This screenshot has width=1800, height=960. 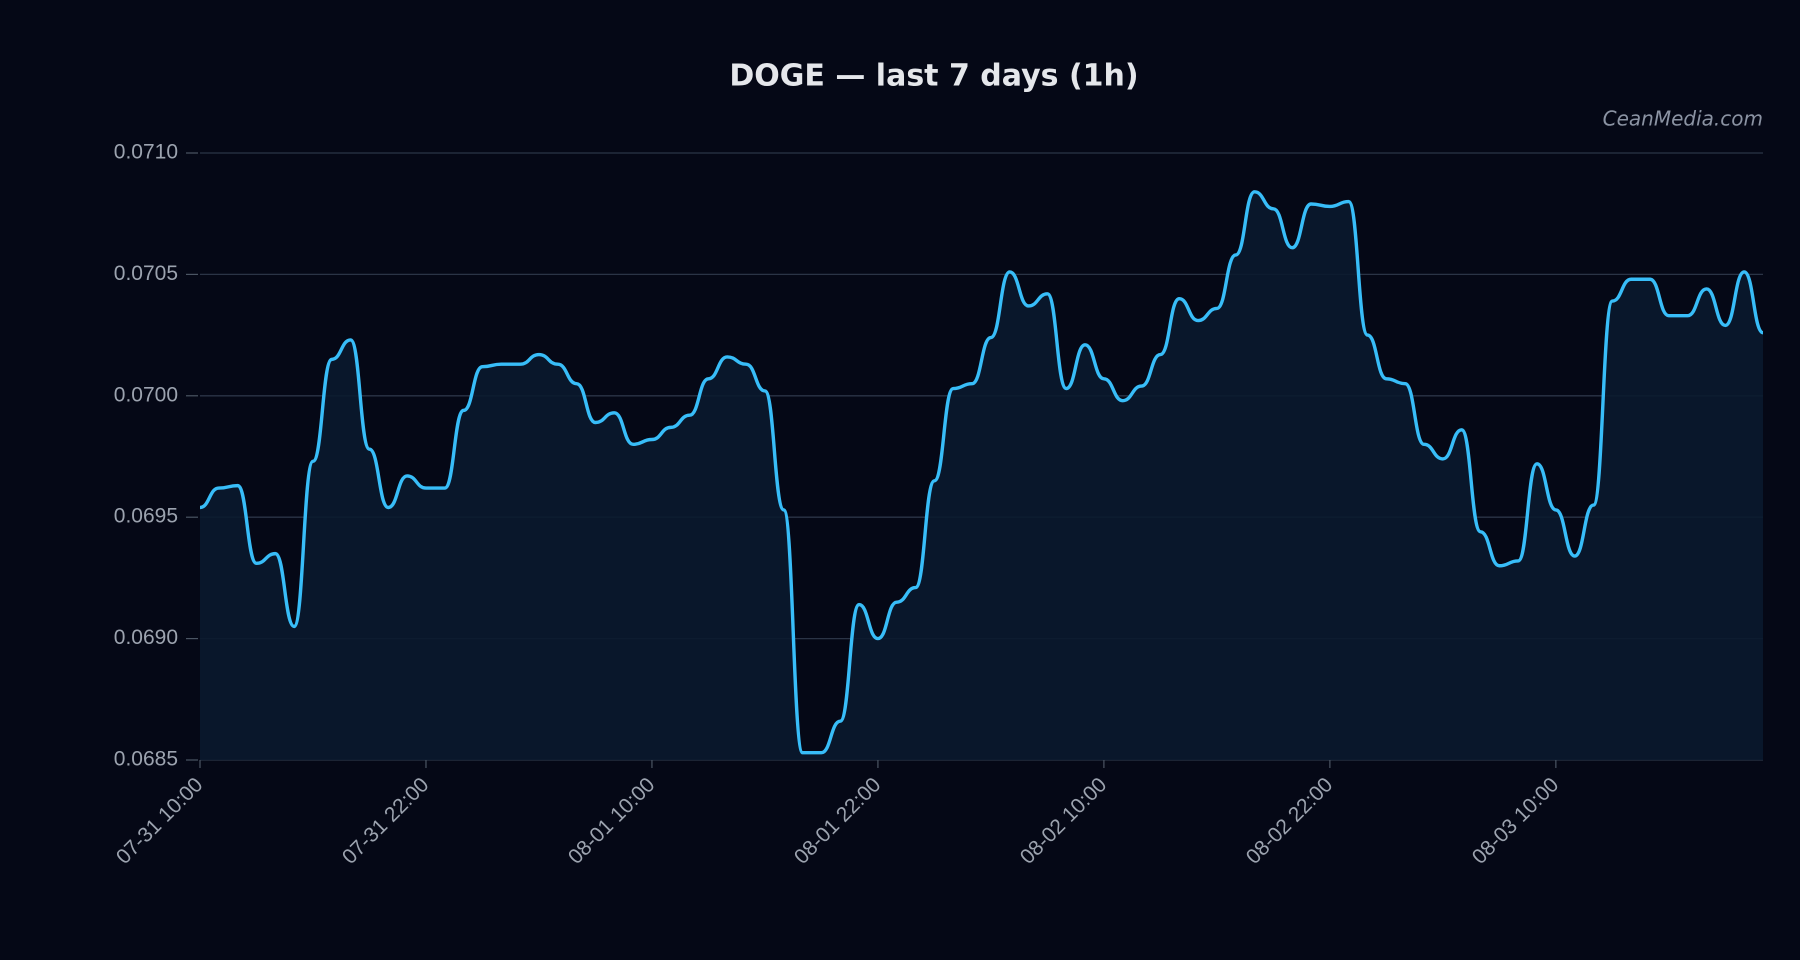 What do you see at coordinates (933, 76) in the screenshot?
I see `chart-title: DOGE — last 7 days (1h)` at bounding box center [933, 76].